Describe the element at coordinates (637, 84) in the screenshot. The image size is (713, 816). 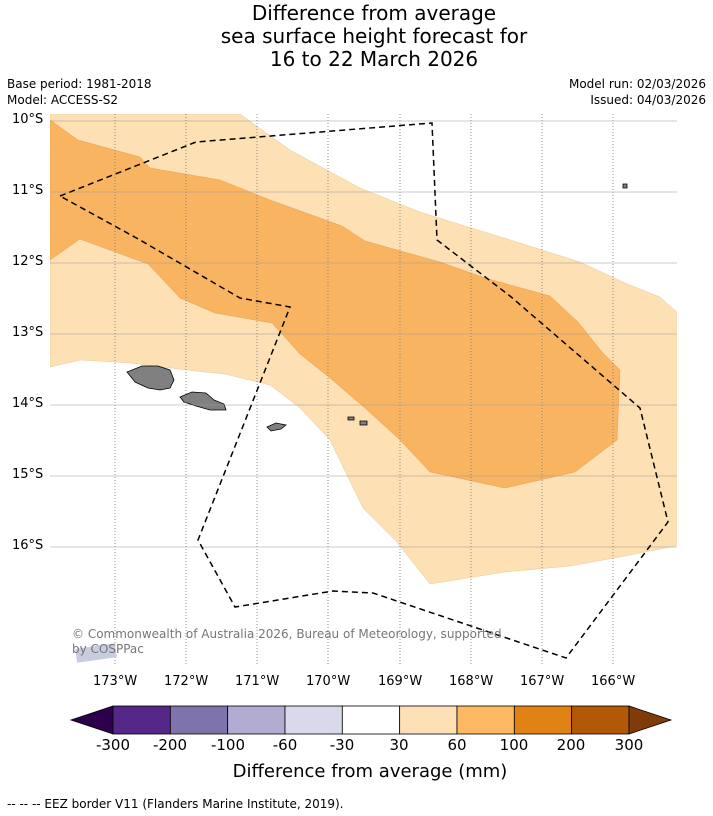
I see `model-run: Model run: 02/03/2026` at that location.